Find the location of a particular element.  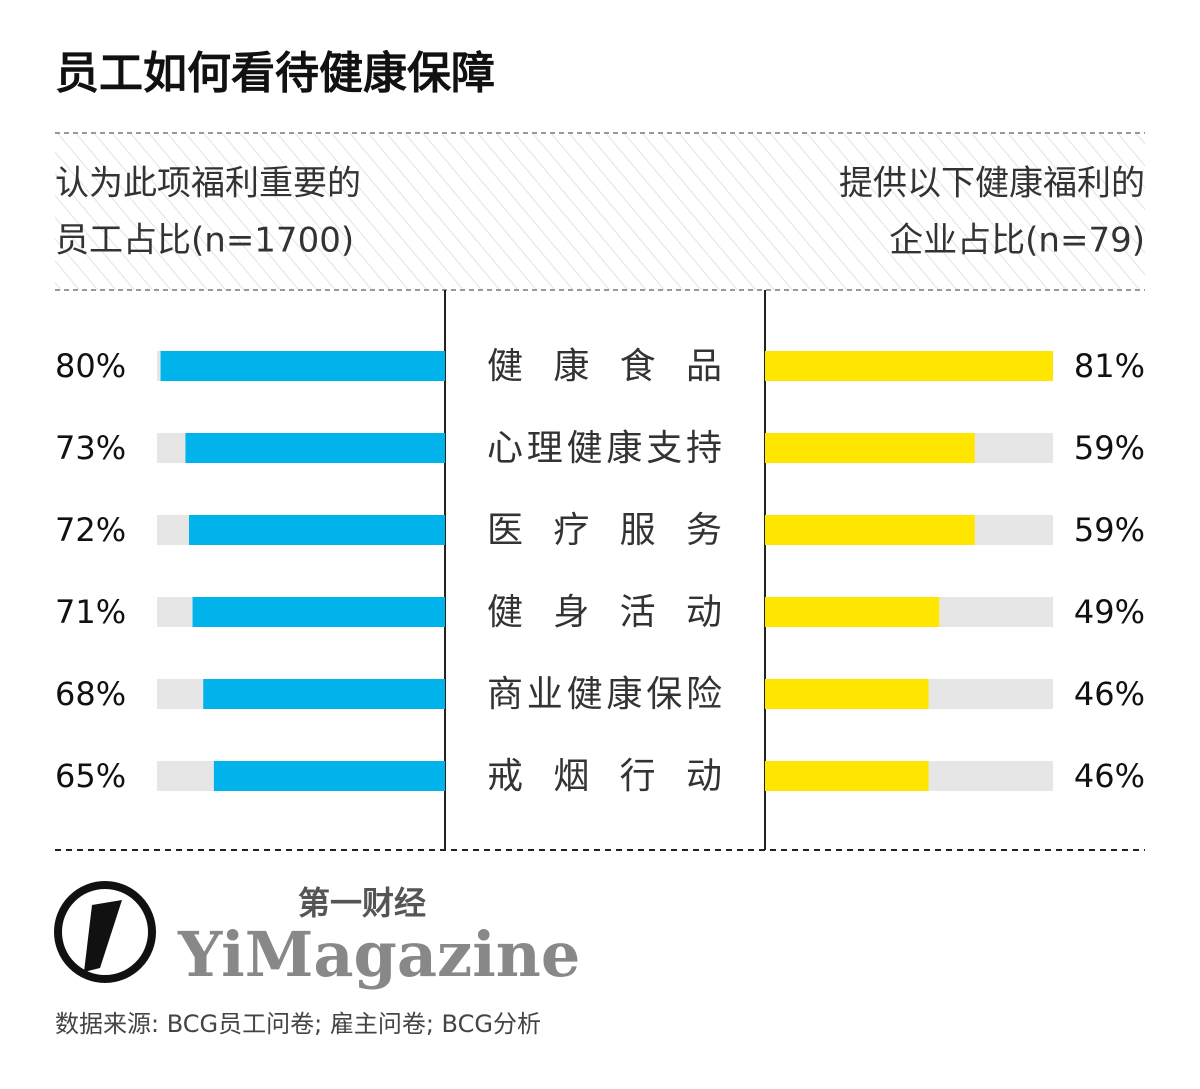

value-label: 71% is located at coordinates (90, 612).